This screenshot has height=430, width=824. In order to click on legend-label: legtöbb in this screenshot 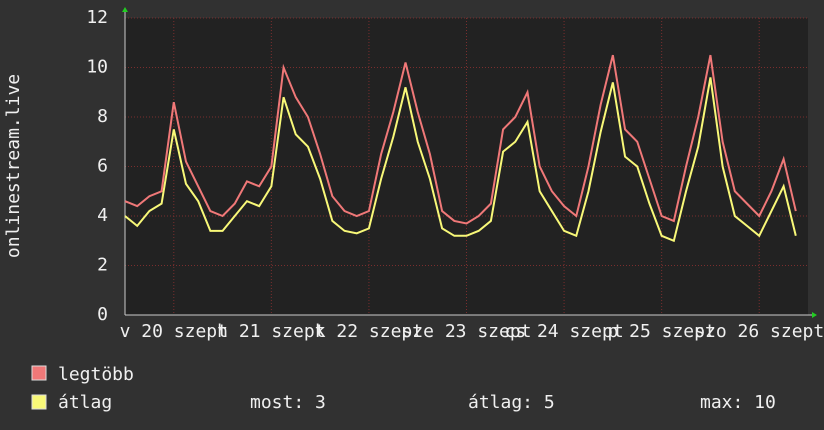, I will do `click(96, 374)`.